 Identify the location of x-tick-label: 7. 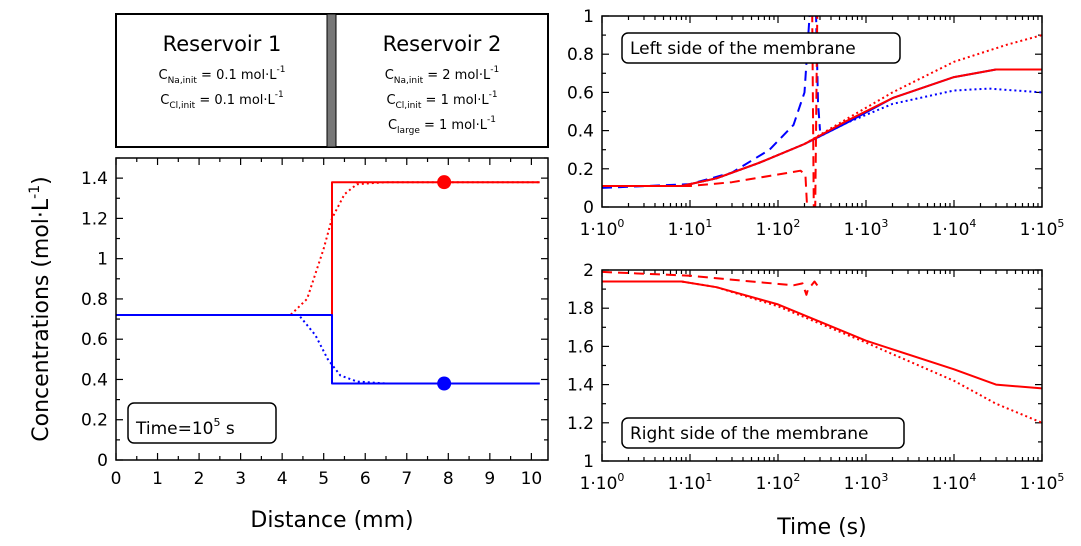
(406, 479).